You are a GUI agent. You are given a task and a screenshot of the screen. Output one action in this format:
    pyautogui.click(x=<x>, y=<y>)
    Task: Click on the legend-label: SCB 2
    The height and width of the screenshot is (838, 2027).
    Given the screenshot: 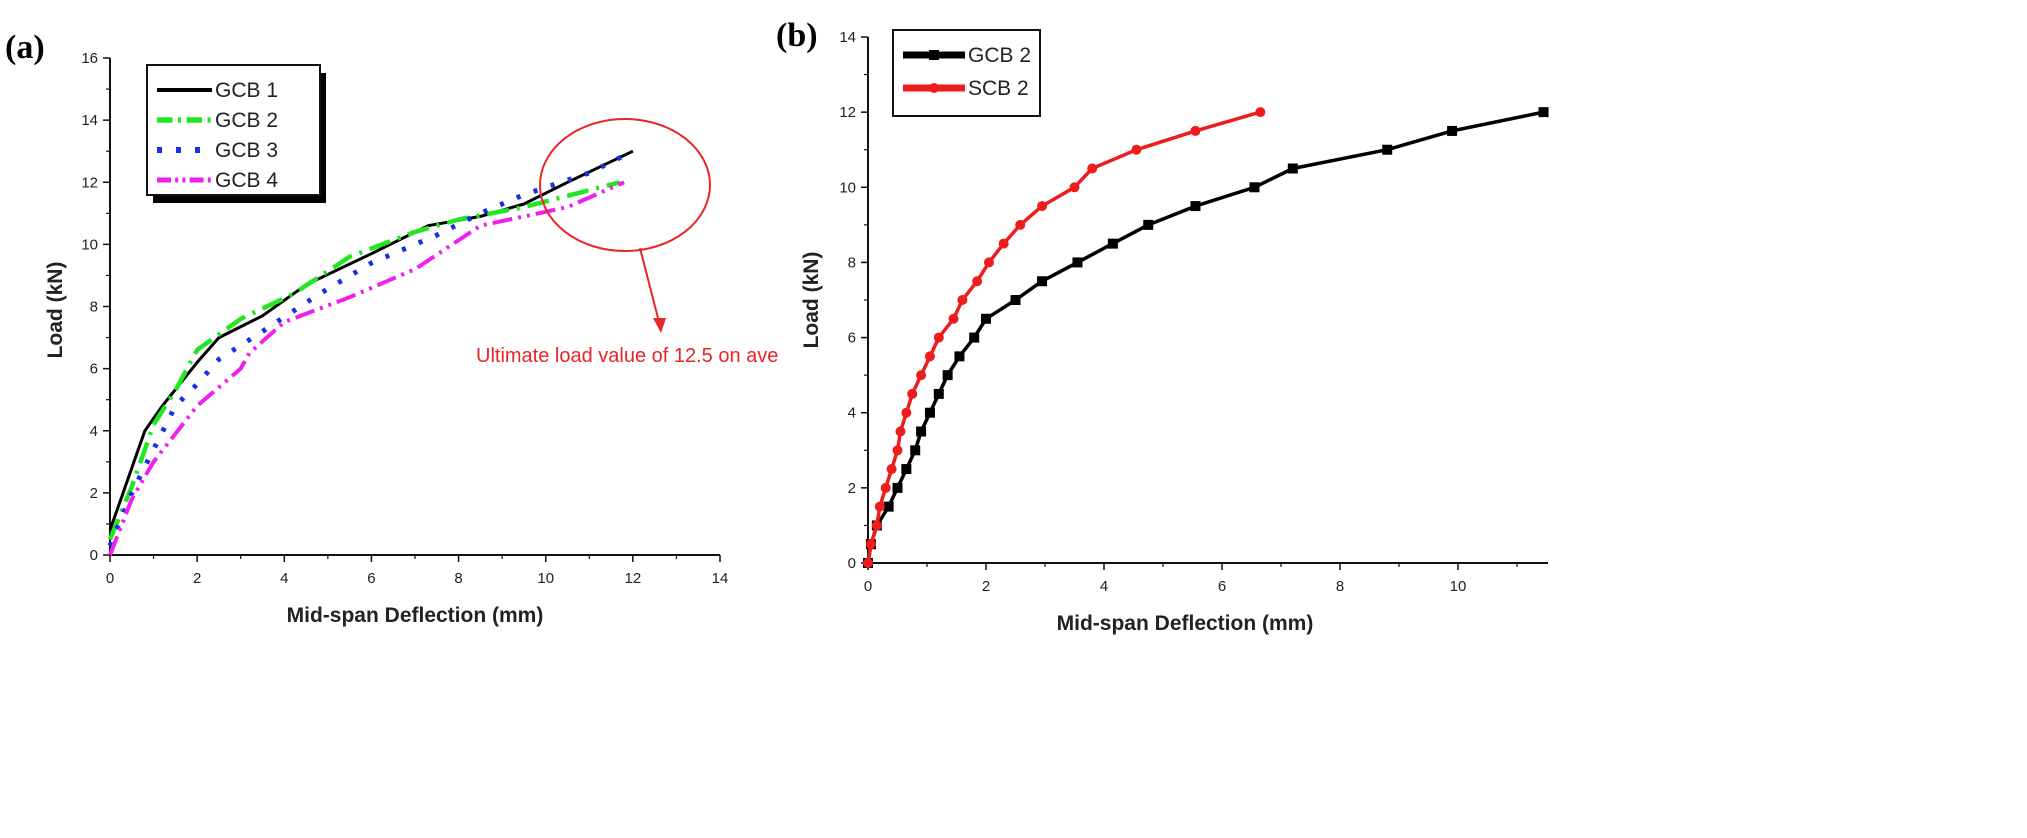 What is the action you would take?
    pyautogui.click(x=998, y=88)
    